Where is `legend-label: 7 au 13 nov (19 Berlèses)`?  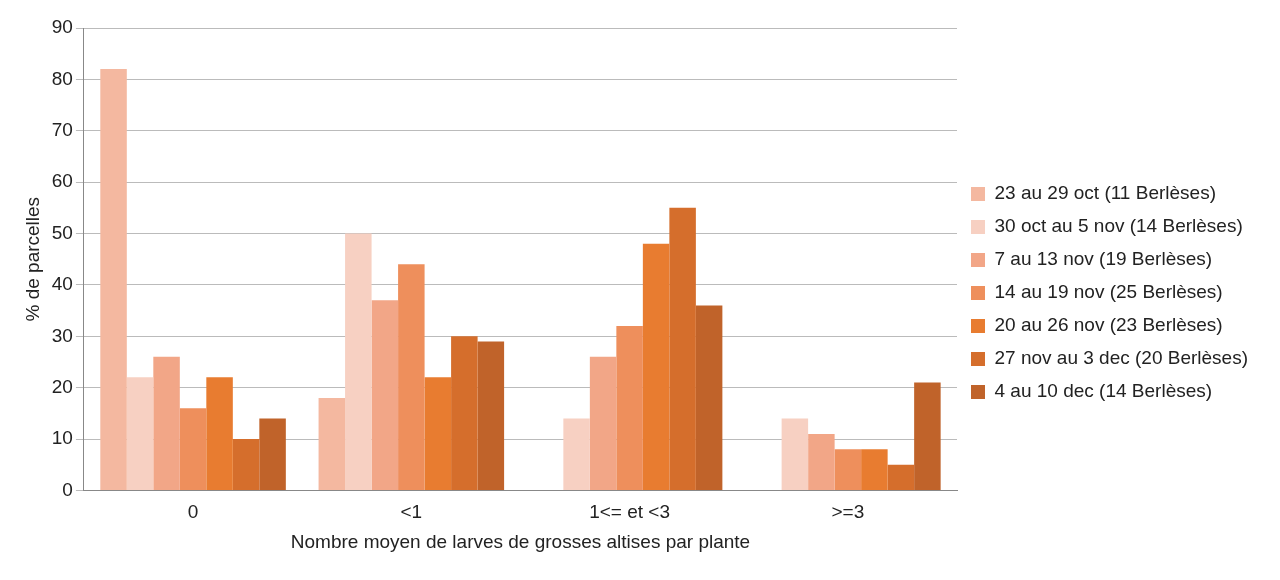
legend-label: 7 au 13 nov (19 Berlèses) is located at coordinates (1103, 259).